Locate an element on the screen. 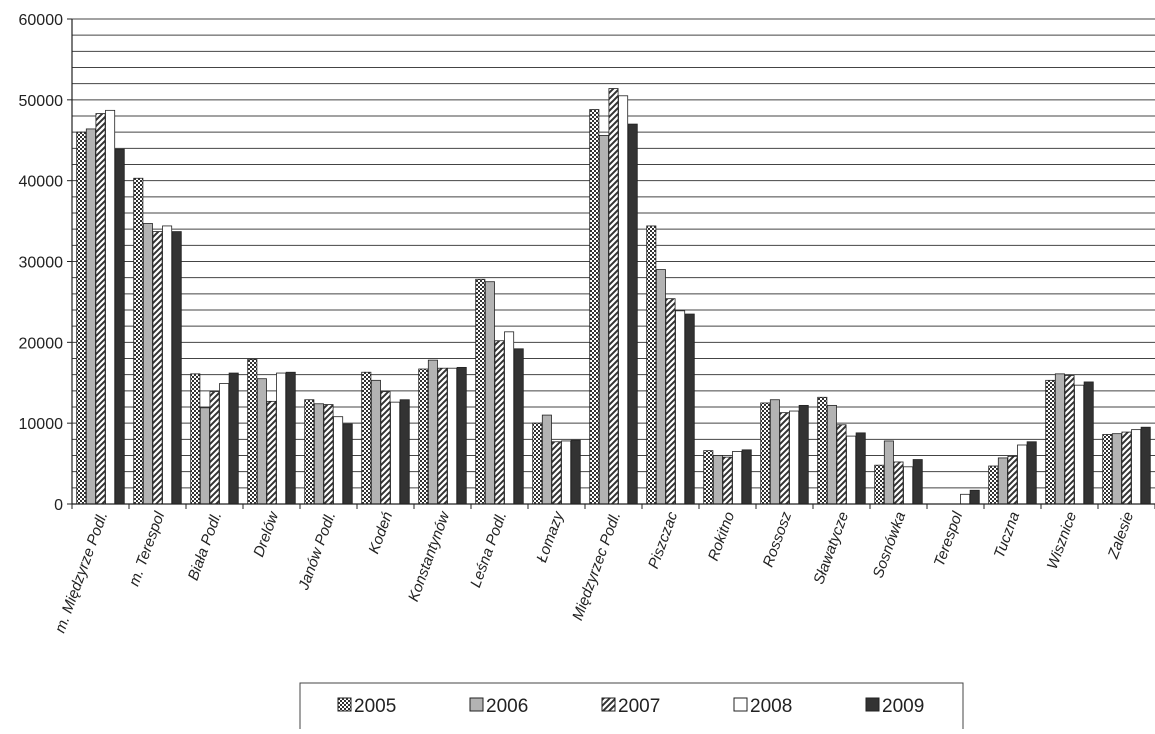 Image resolution: width=1155 pixels, height=734 pixels. y-tick-label: 40000 is located at coordinates (41, 182).